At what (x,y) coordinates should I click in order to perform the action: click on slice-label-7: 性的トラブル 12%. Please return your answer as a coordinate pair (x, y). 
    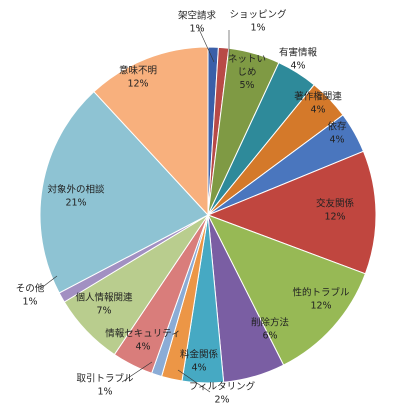
    Looking at the image, I should click on (321, 299).